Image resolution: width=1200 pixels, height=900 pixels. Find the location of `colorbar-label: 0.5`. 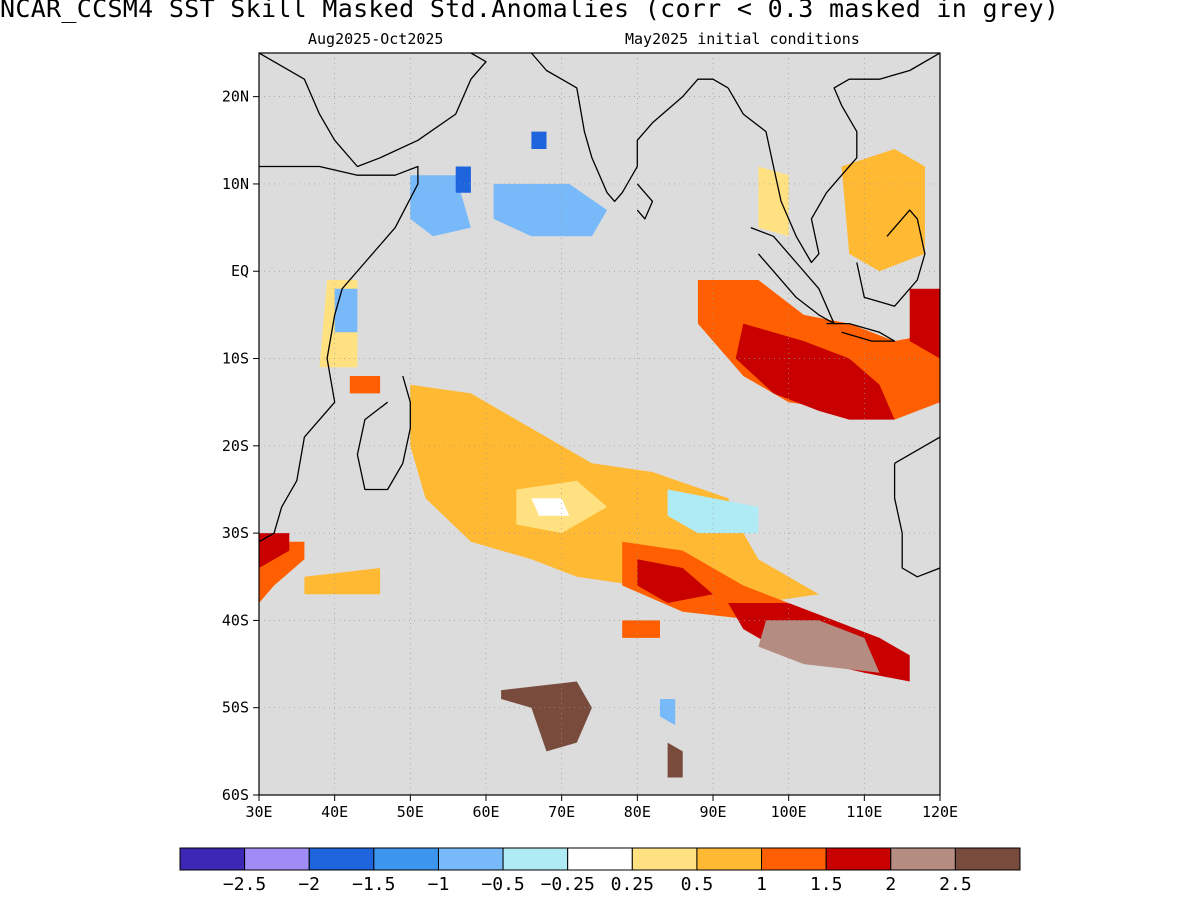

colorbar-label: 0.5 is located at coordinates (697, 884).